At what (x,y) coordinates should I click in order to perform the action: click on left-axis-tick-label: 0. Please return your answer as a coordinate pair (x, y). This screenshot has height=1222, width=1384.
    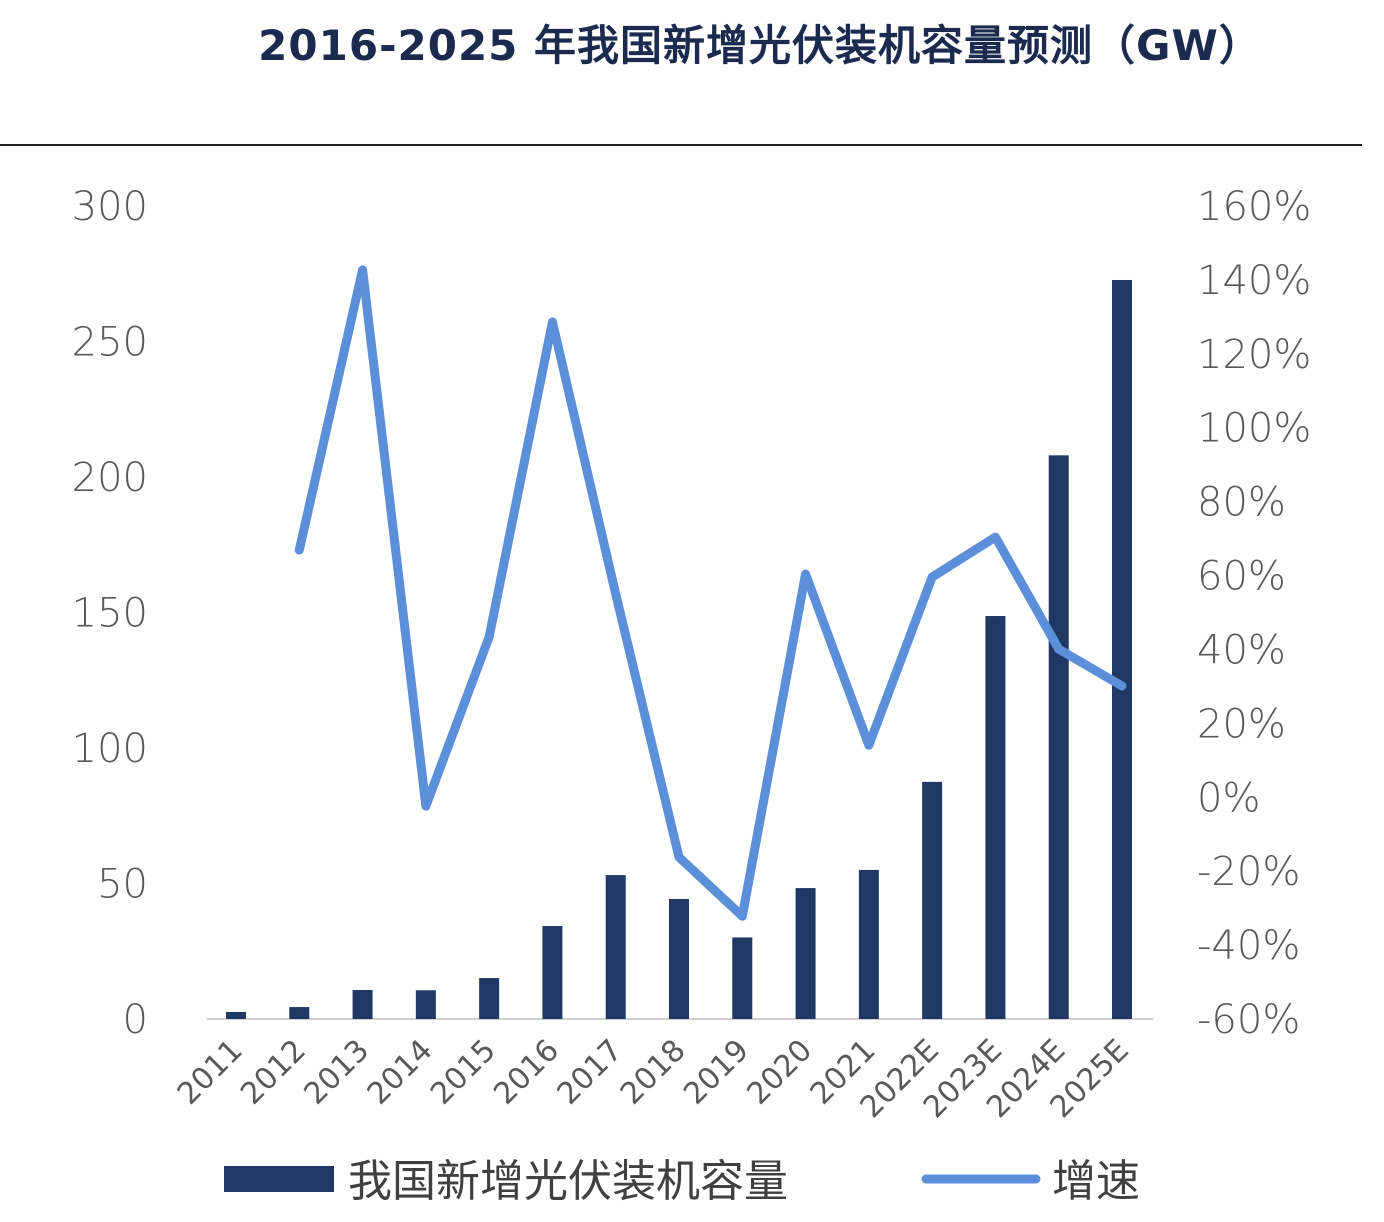
    Looking at the image, I should click on (135, 1020).